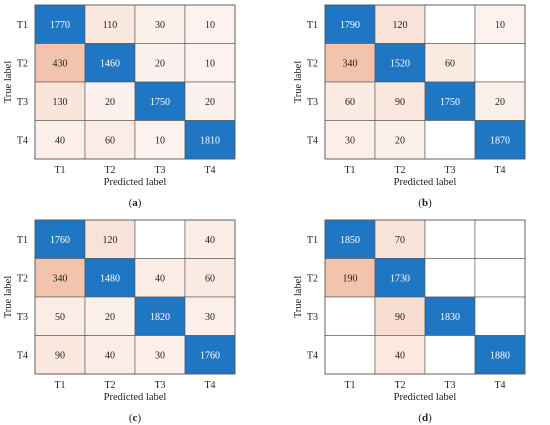 The width and height of the screenshot is (550, 425). Describe the element at coordinates (425, 397) in the screenshot. I see `x-axis-label-d: Predicted label` at that location.